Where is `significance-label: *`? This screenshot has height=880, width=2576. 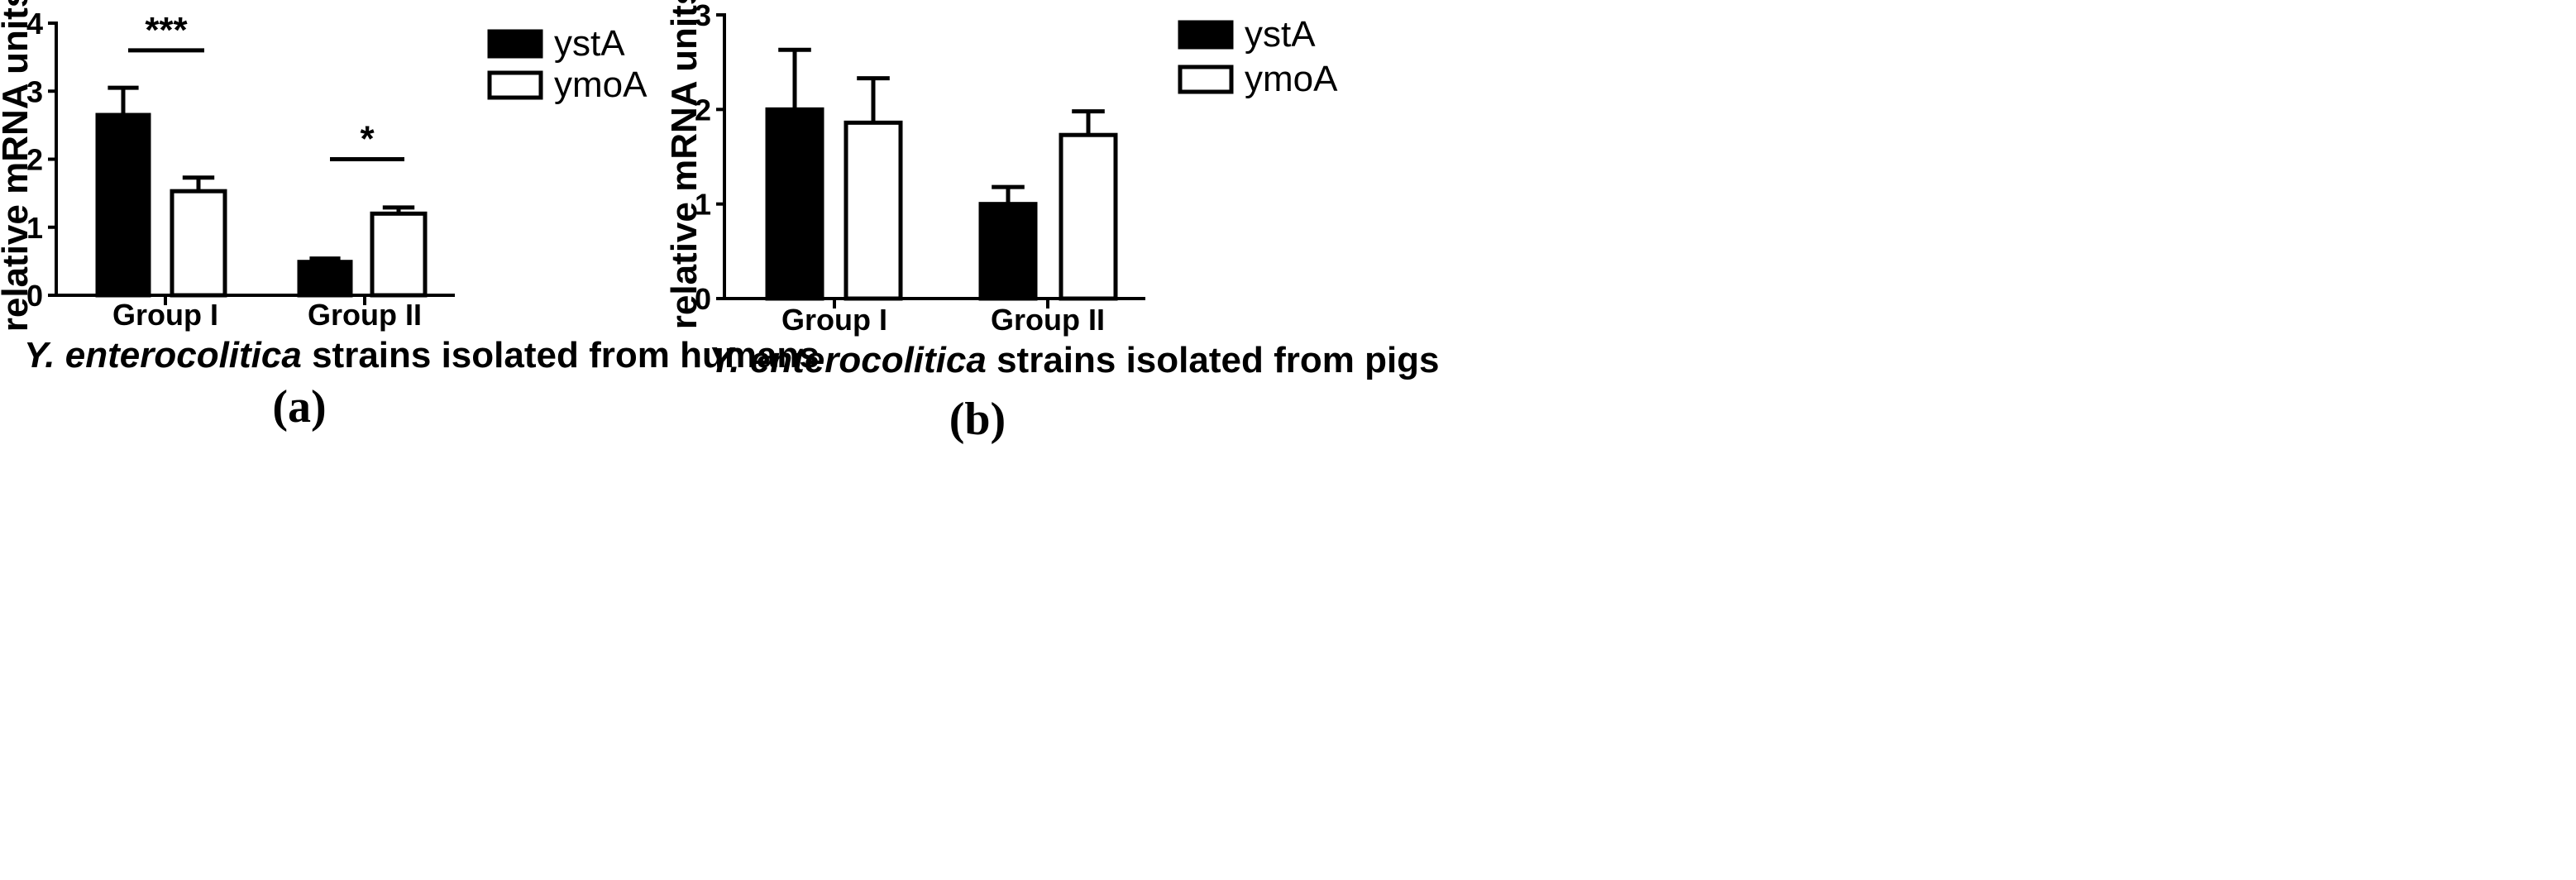
significance-label: * is located at coordinates (367, 139).